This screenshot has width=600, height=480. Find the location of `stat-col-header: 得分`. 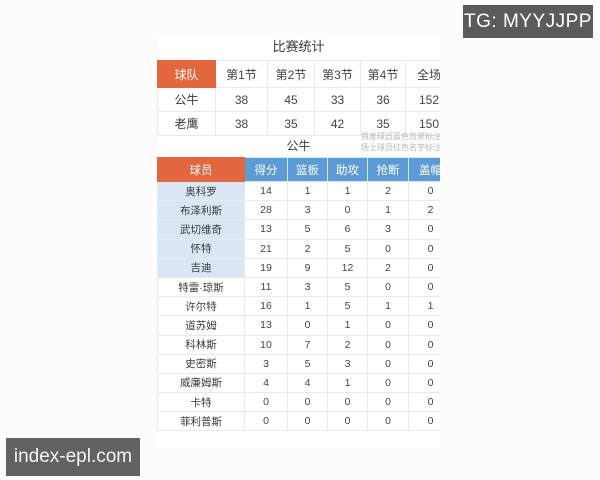

stat-col-header: 得分 is located at coordinates (266, 169).